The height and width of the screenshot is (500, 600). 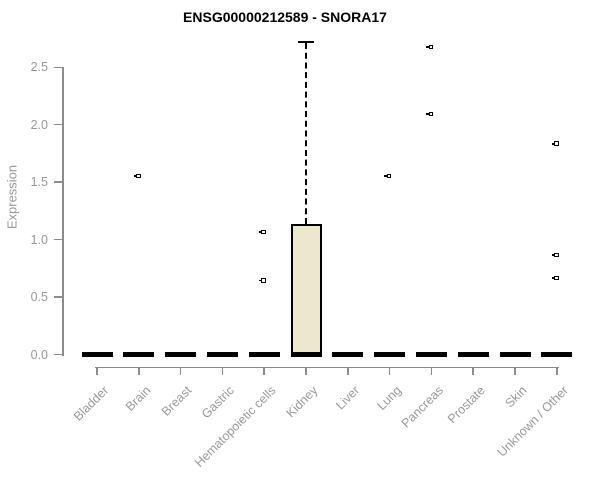 I want to click on y-tick-label: 2.0, so click(x=39, y=124).